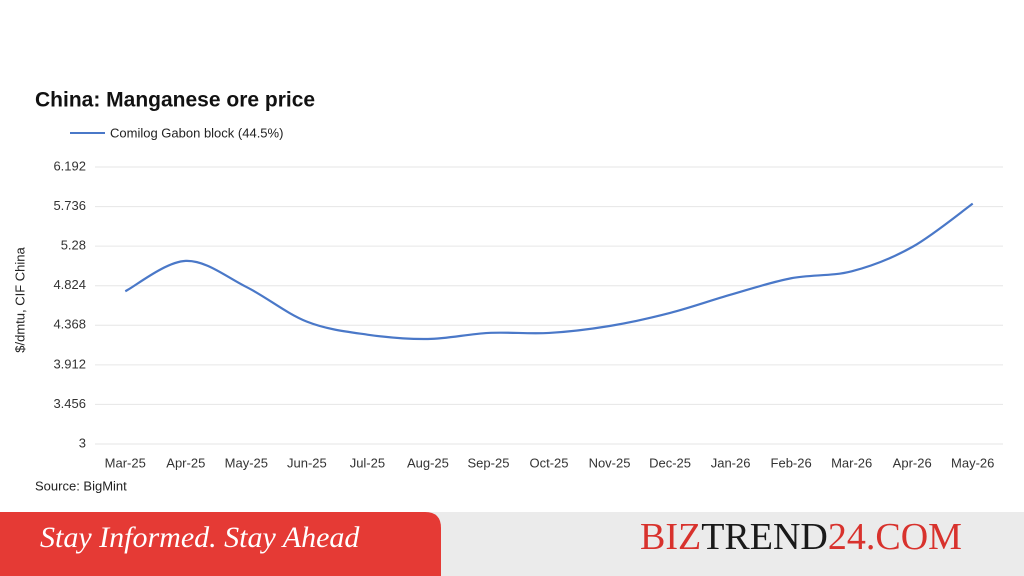 The width and height of the screenshot is (1024, 576). Describe the element at coordinates (307, 462) in the screenshot. I see `x-tick-label: Jun-25` at that location.